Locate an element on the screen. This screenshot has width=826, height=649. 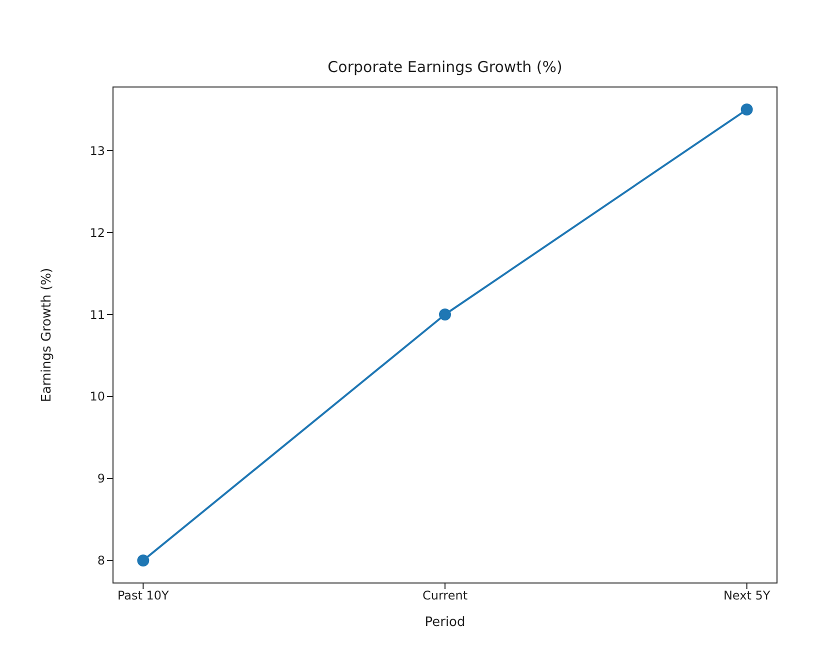
y-tick-label: 9 is located at coordinates (101, 479).